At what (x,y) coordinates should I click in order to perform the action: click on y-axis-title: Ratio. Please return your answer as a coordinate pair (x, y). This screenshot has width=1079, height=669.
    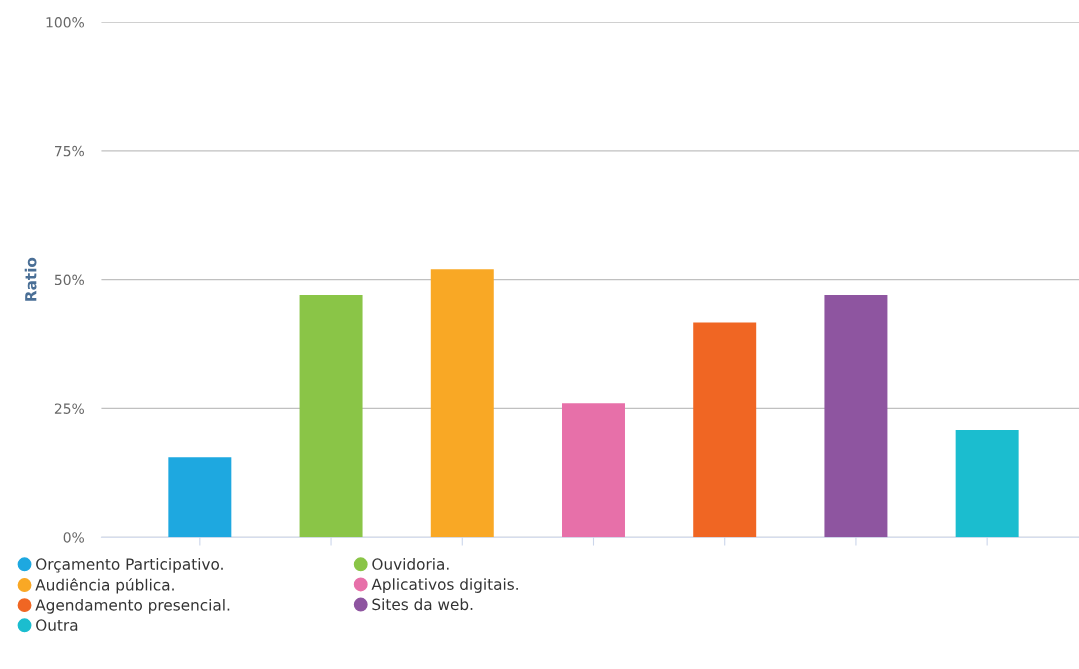
    Looking at the image, I should click on (30, 279).